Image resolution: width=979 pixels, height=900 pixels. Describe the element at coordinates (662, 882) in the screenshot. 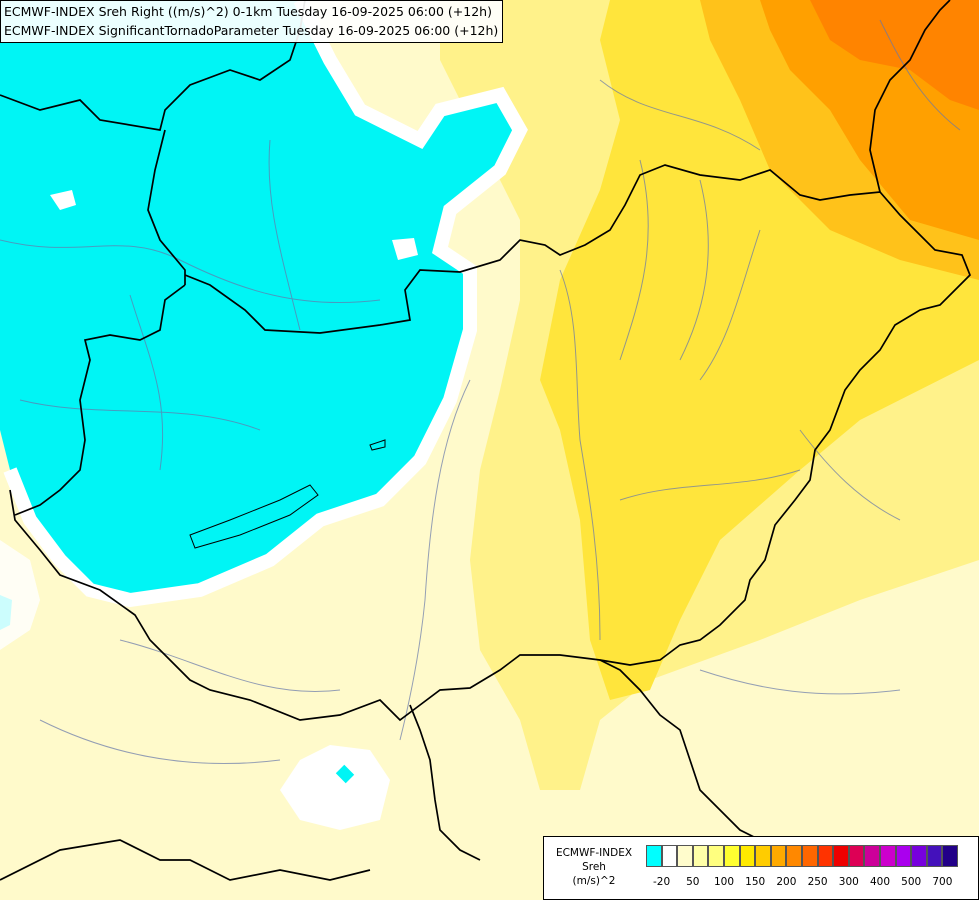

I see `legend-tick-label: -20` at that location.